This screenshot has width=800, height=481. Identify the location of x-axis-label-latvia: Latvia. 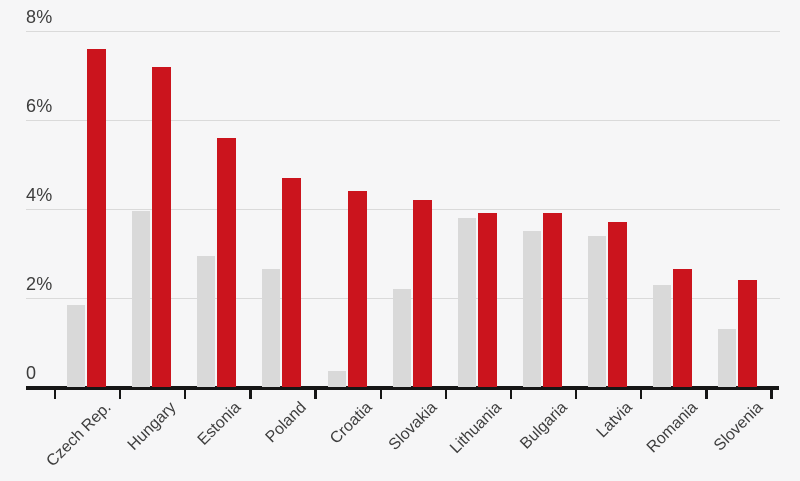
(614, 420).